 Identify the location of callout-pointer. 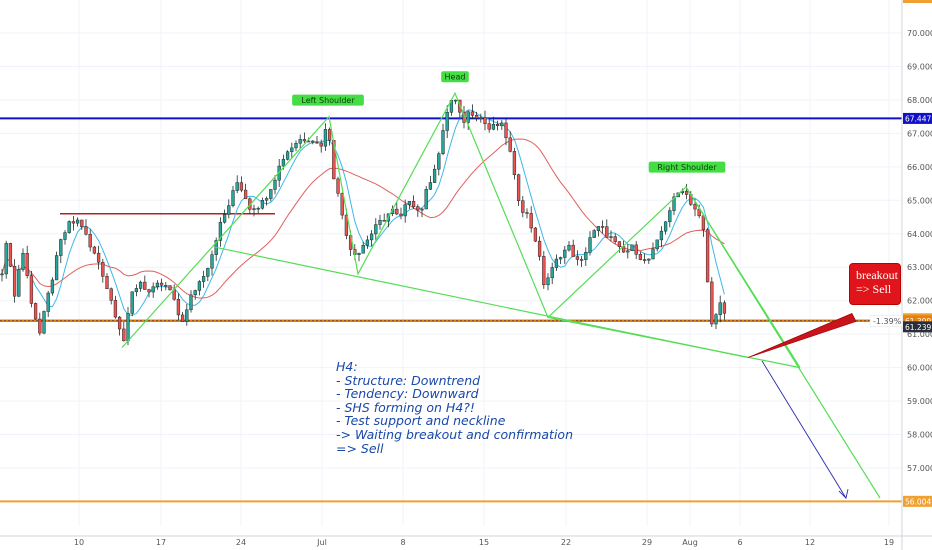
(802, 335).